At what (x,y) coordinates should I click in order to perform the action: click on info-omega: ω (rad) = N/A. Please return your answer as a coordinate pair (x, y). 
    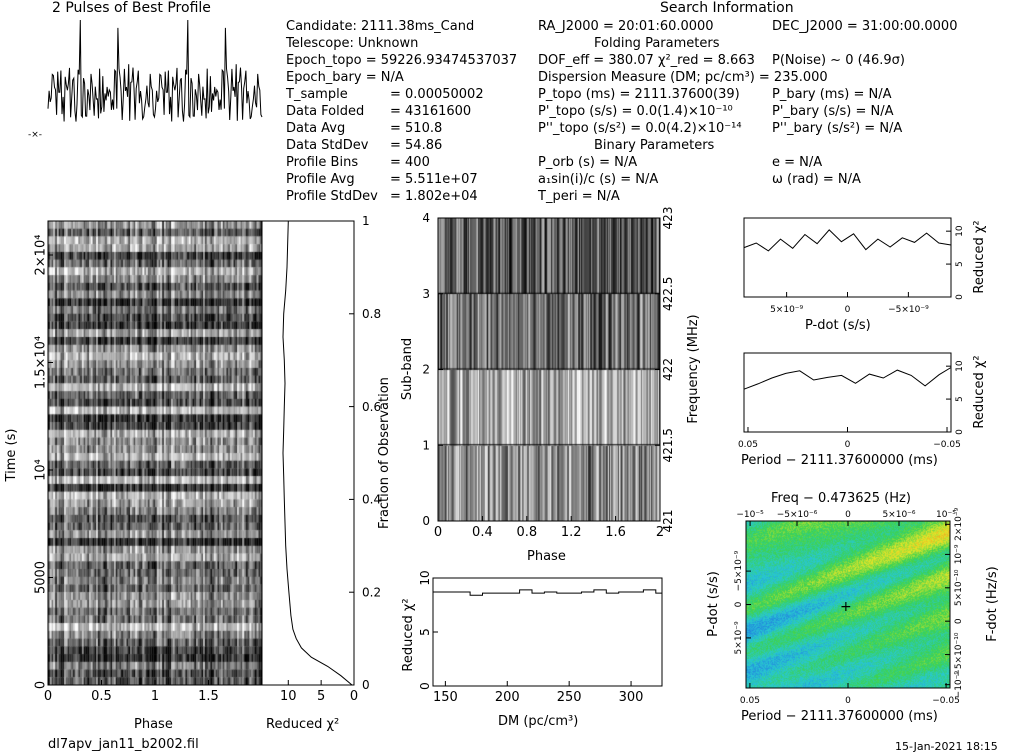
    Looking at the image, I should click on (816, 179).